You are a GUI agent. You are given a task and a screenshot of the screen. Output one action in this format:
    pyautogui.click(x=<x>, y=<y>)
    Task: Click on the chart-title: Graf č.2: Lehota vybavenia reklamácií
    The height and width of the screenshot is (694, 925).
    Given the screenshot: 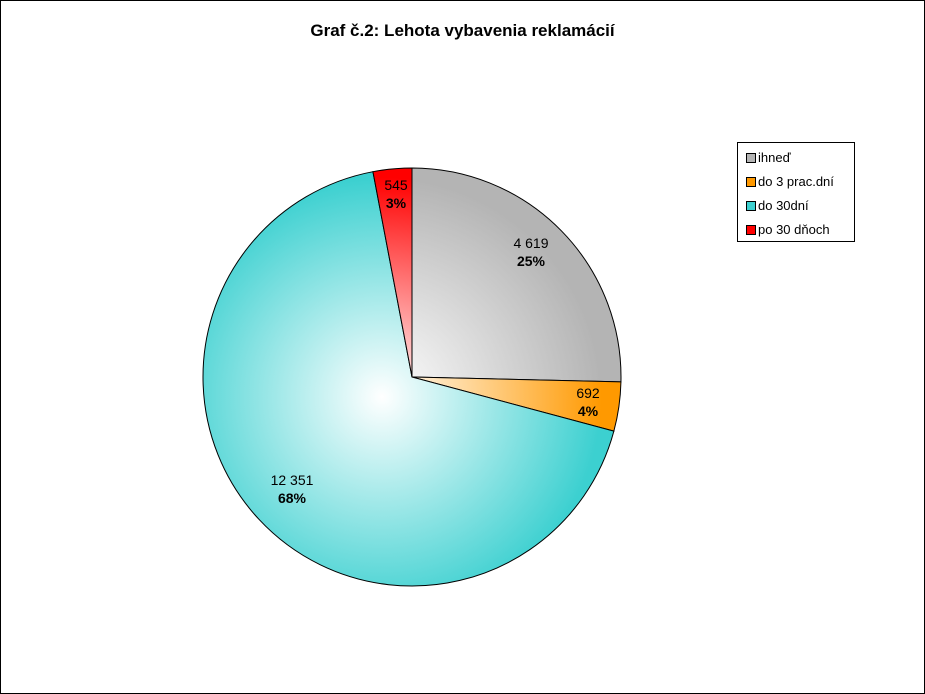 What is the action you would take?
    pyautogui.click(x=462, y=30)
    